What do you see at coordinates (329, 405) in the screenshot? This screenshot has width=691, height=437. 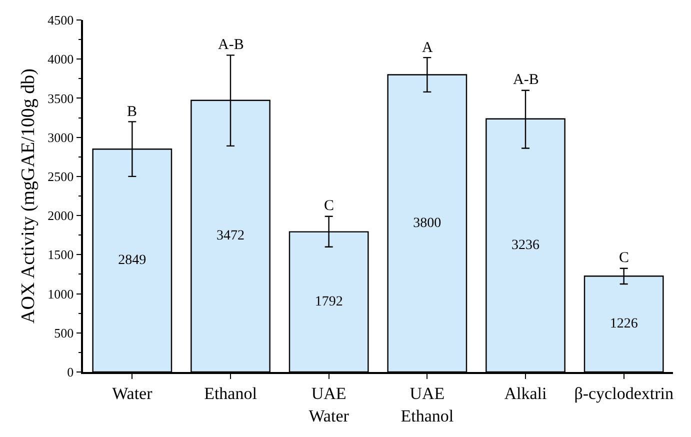 I see `x-tick-label: UAE Water` at bounding box center [329, 405].